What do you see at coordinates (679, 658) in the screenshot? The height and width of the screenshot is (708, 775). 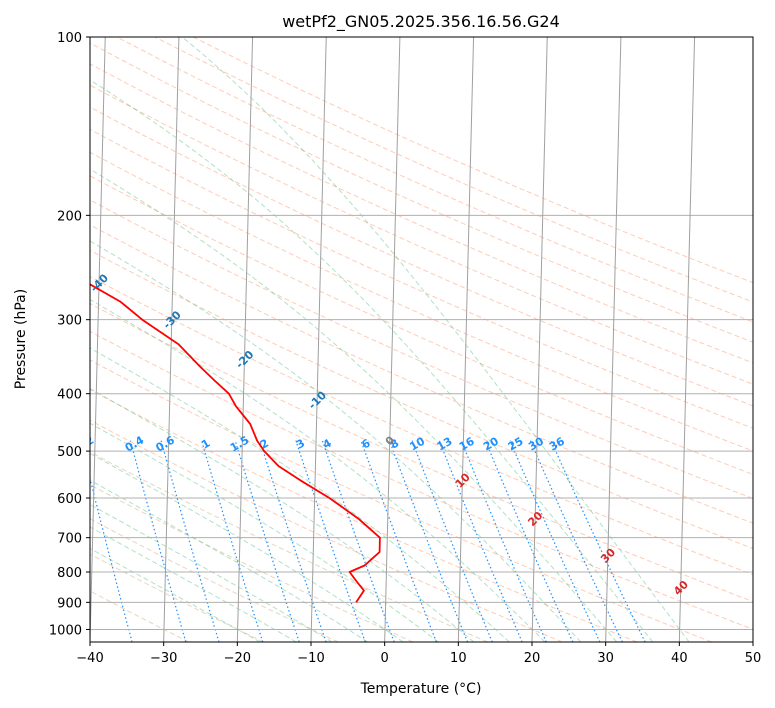 I see `x-tick-label: 40` at bounding box center [679, 658].